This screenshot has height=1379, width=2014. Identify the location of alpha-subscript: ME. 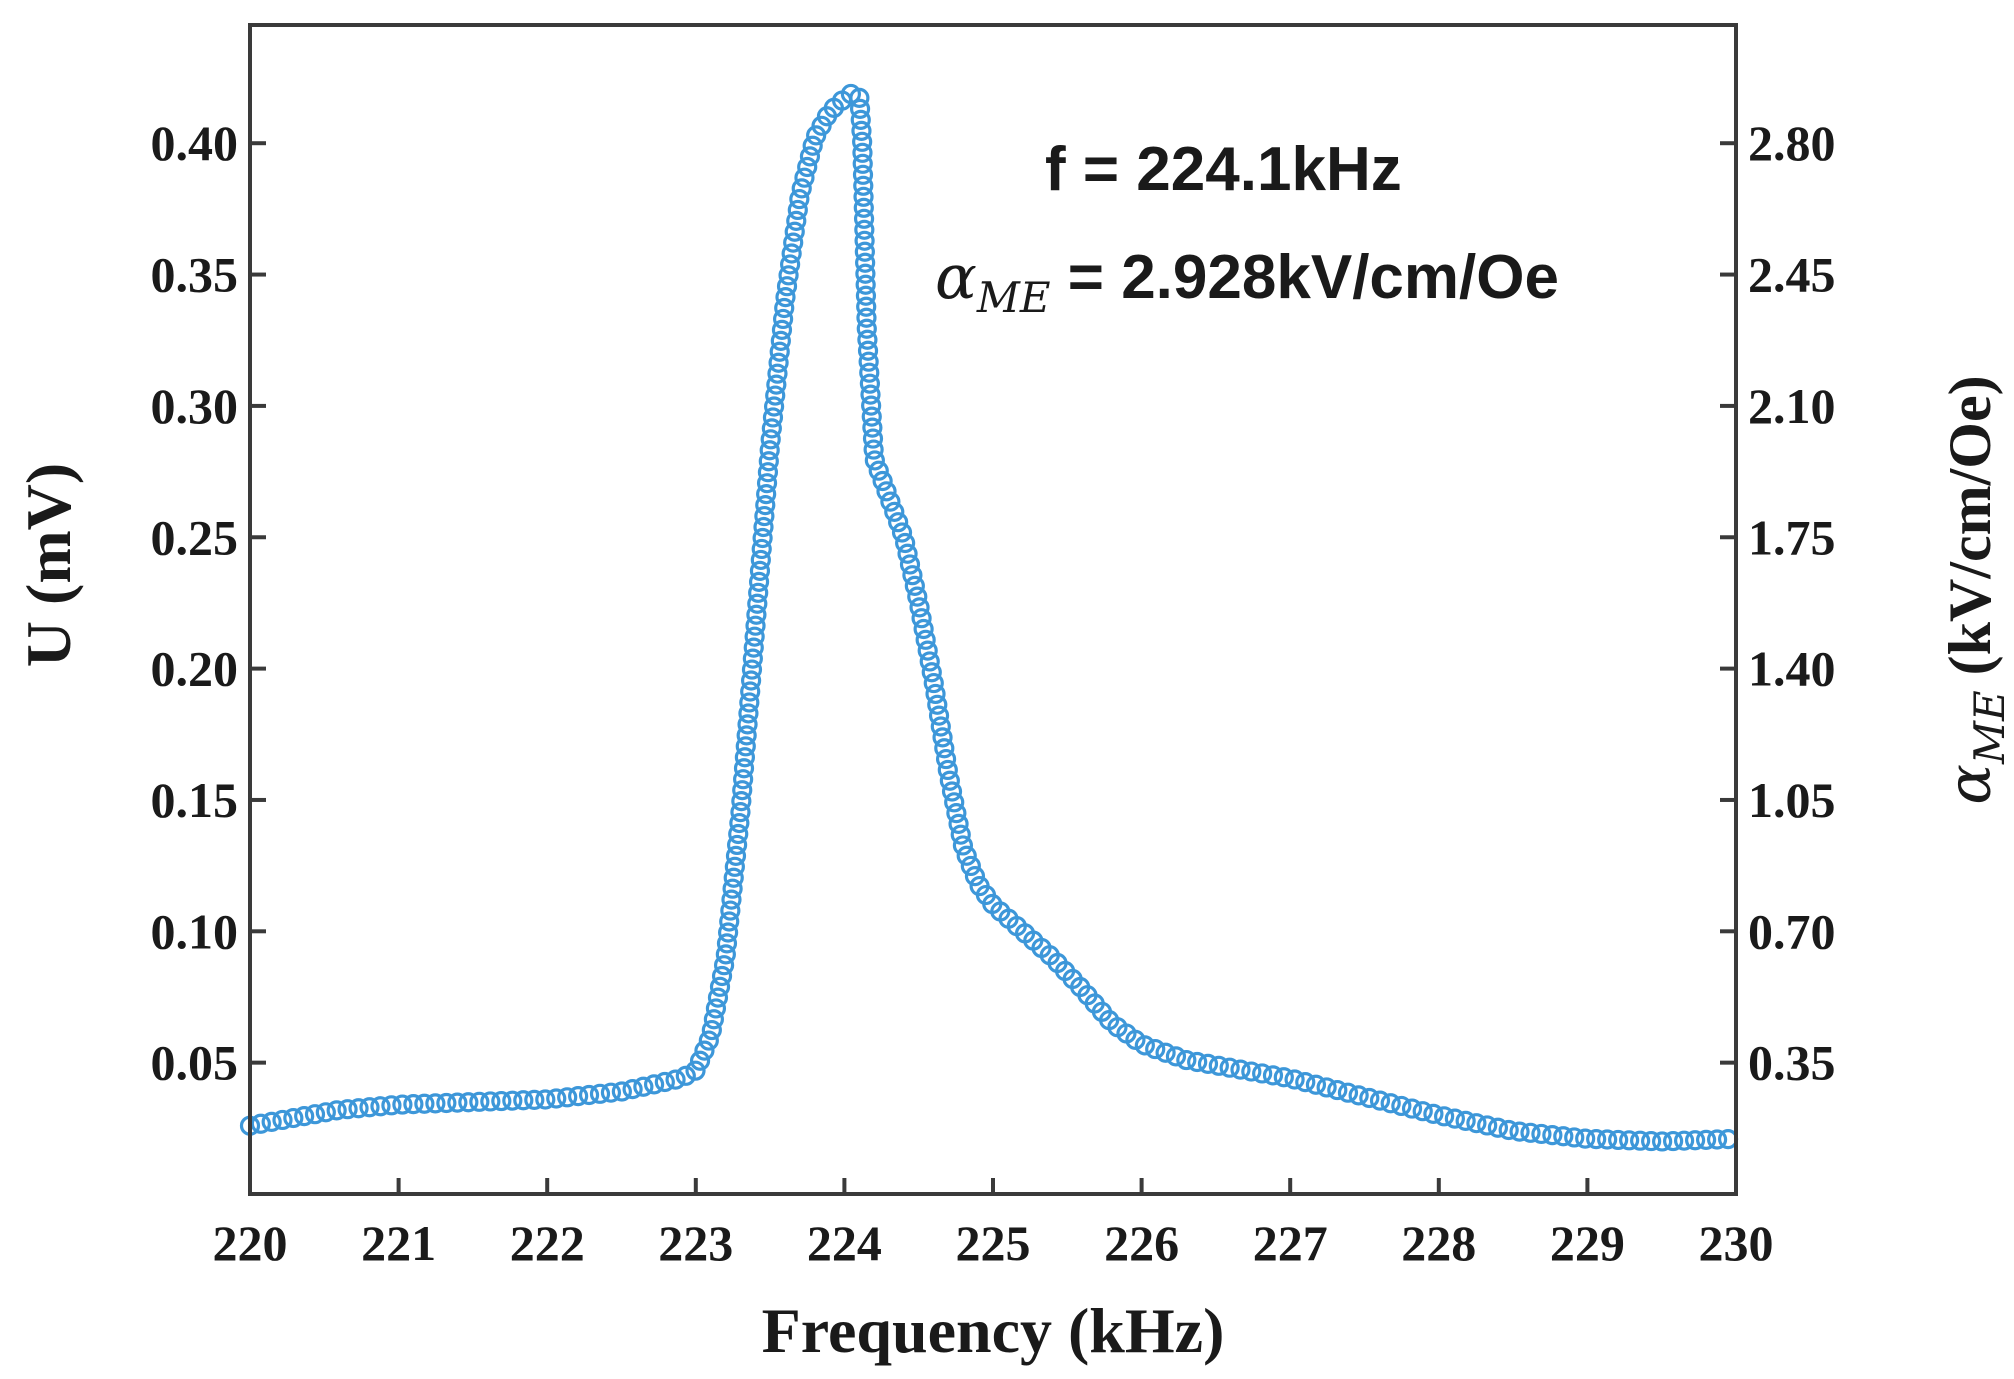
(1989, 727).